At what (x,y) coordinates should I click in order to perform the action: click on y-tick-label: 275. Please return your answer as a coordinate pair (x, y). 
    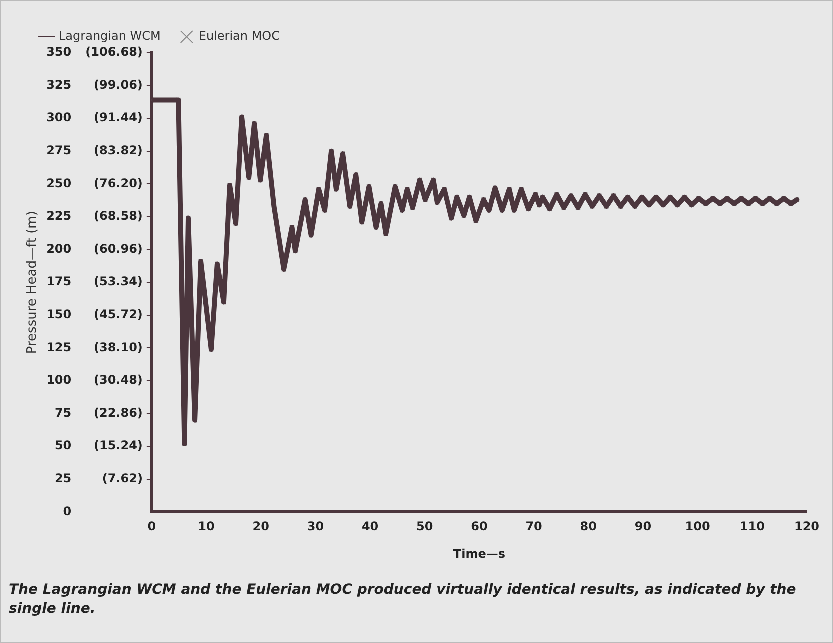
    Looking at the image, I should click on (59, 151).